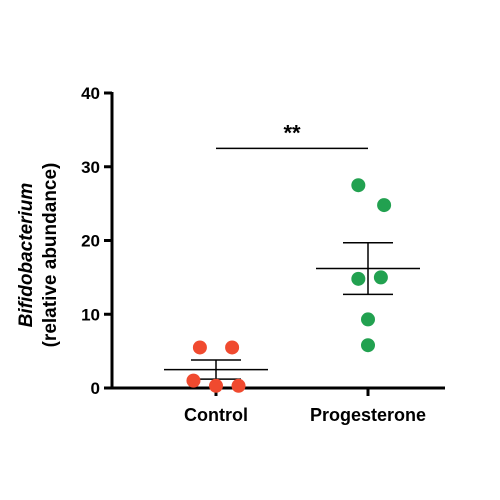 The width and height of the screenshot is (500, 500). I want to click on y-axis-label-species: Bifidobacterium, so click(26, 255).